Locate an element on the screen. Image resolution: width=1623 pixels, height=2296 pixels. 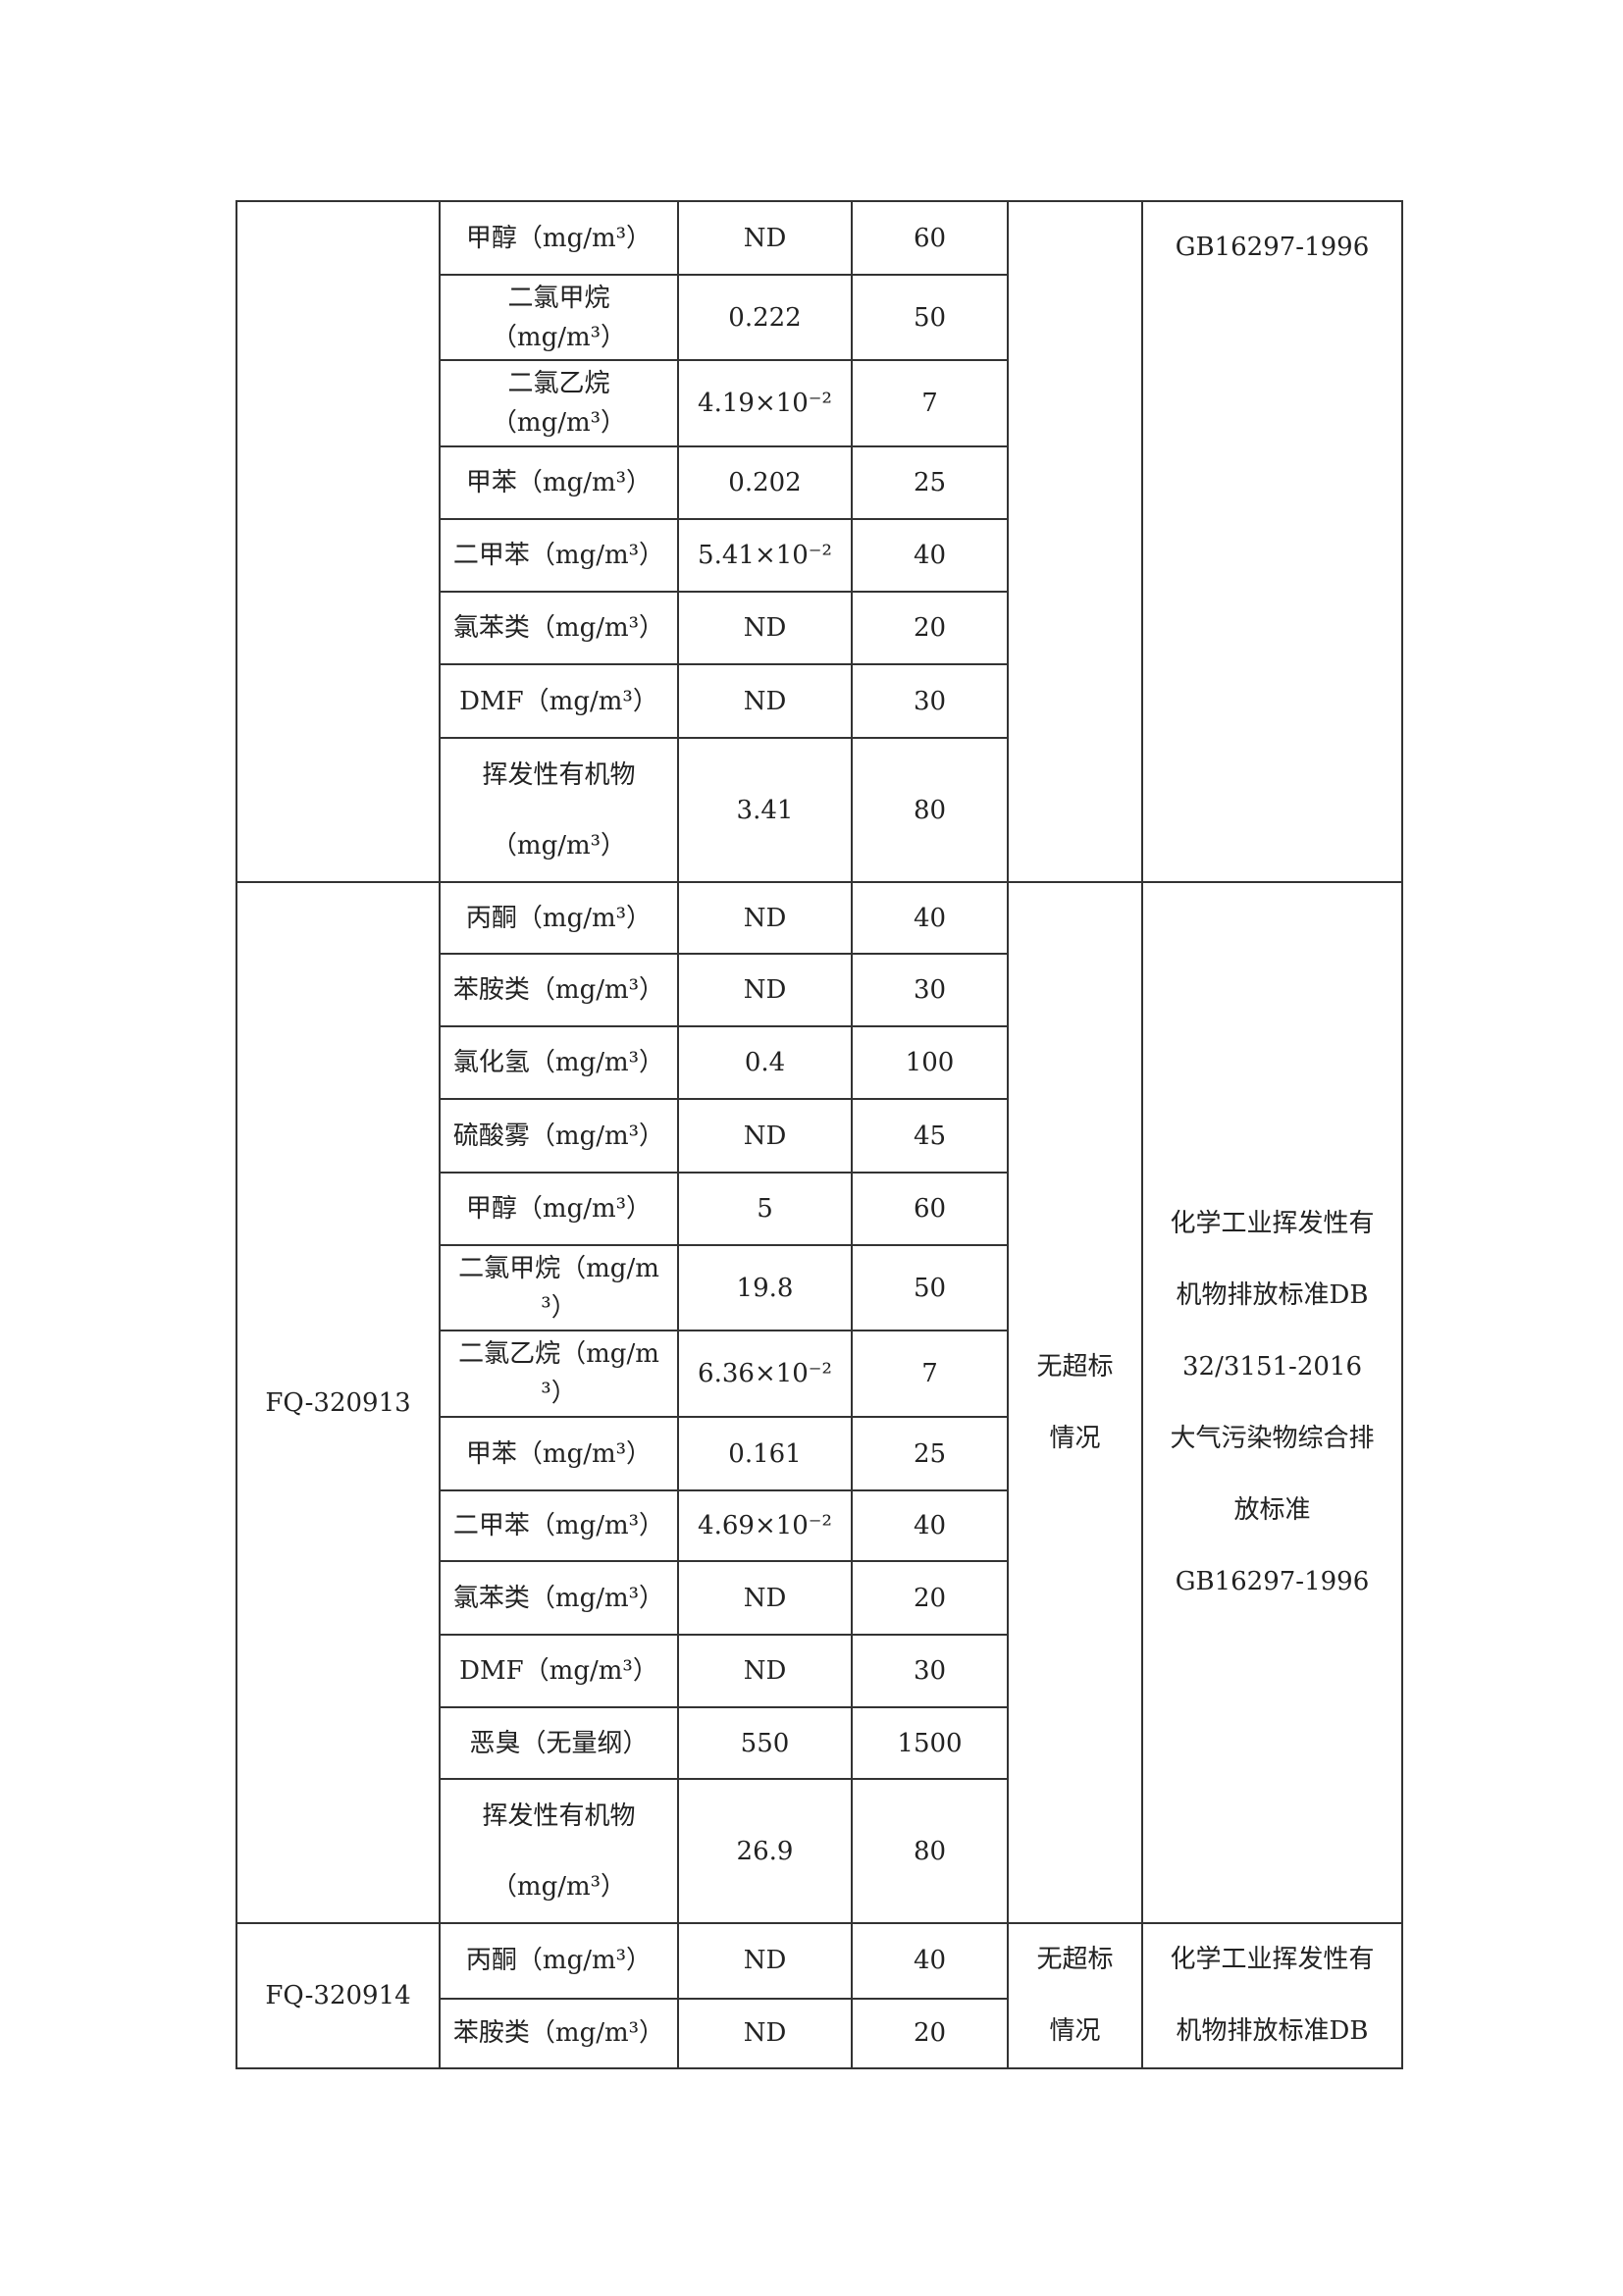
table-row: 二甲苯（mg/m³） 5.41×10⁻² 40 is located at coordinates (819, 555).